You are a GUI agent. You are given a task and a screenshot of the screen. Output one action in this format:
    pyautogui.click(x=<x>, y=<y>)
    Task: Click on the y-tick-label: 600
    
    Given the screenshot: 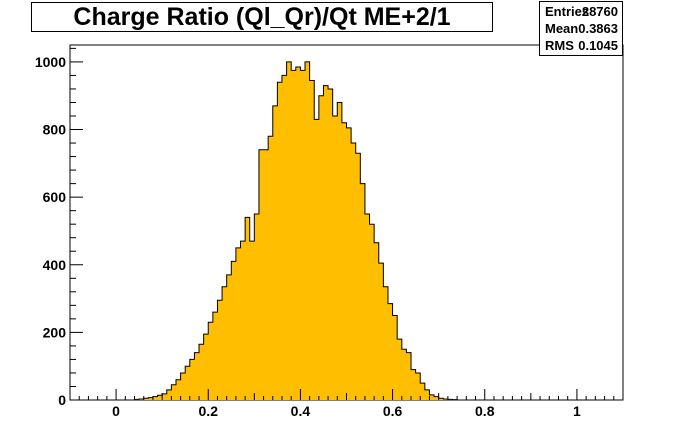 What is the action you would take?
    pyautogui.click(x=55, y=197)
    